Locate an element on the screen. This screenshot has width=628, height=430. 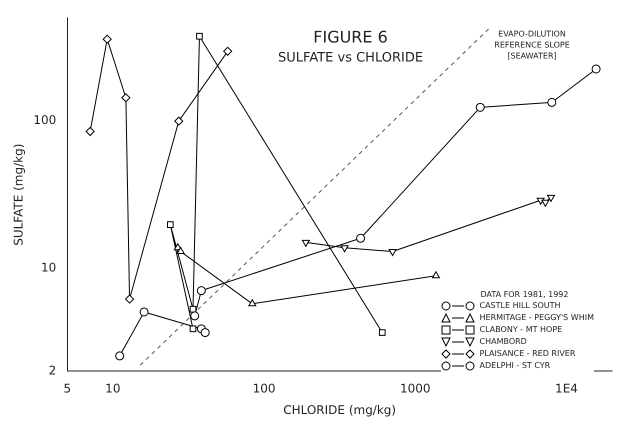
y-tick-label: 2 is located at coordinates (52, 370).